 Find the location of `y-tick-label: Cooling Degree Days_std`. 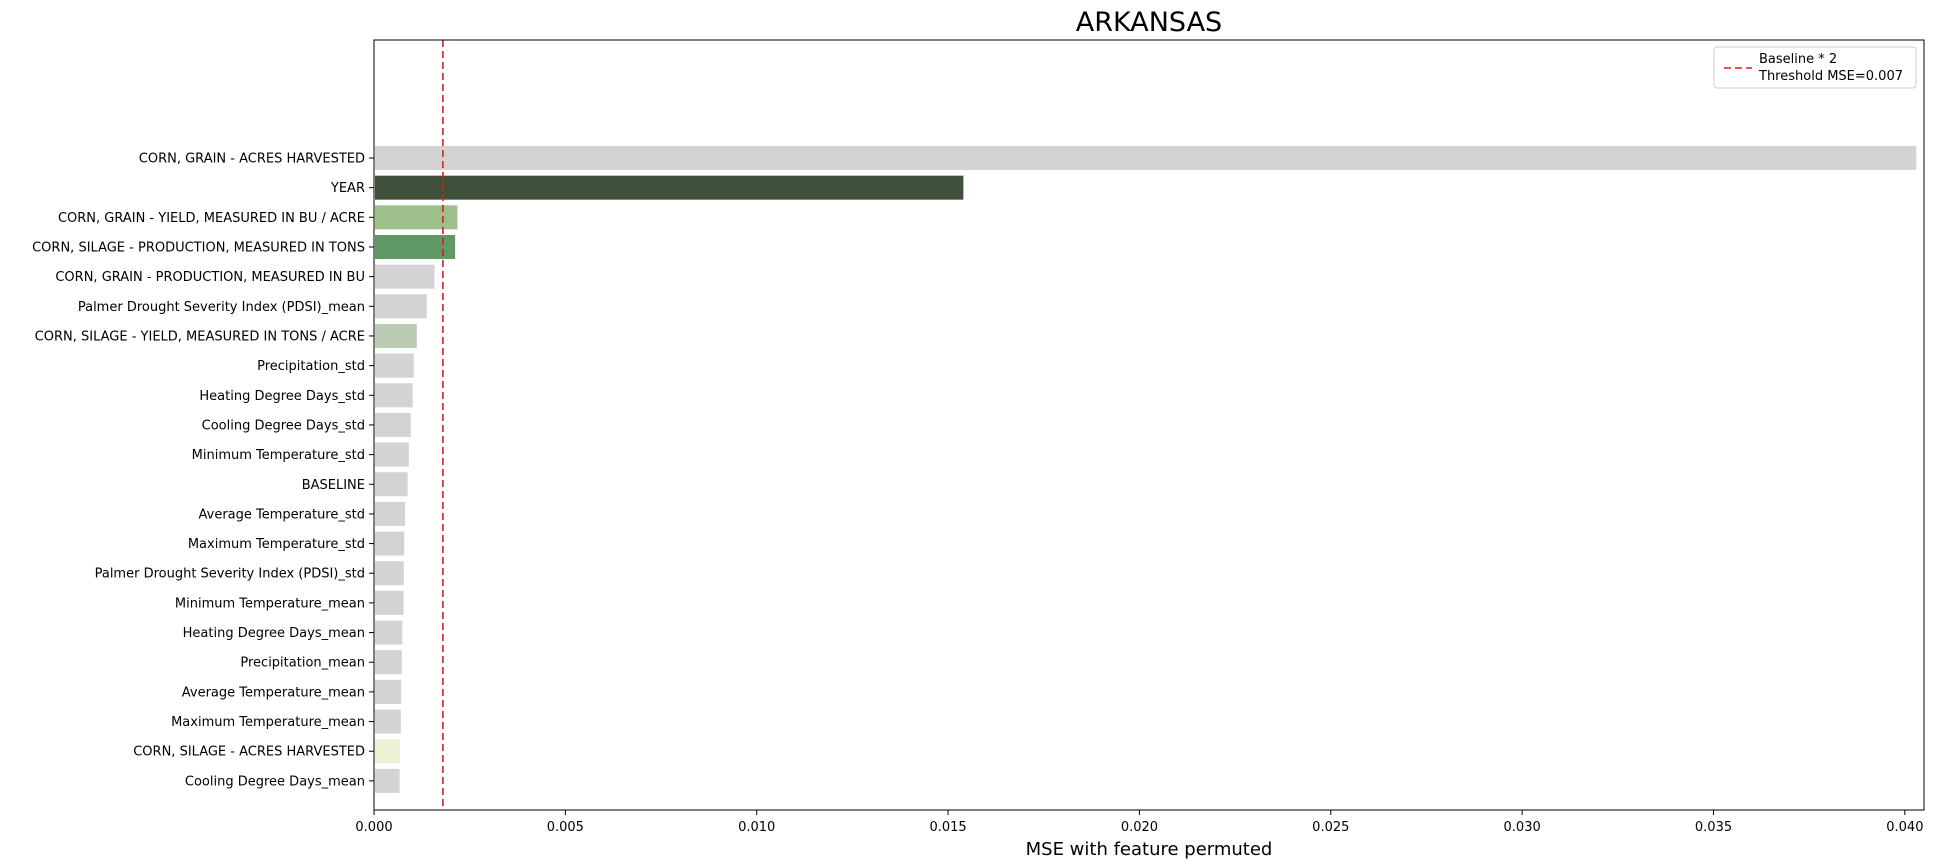

y-tick-label: Cooling Degree Days_std is located at coordinates (283, 425).